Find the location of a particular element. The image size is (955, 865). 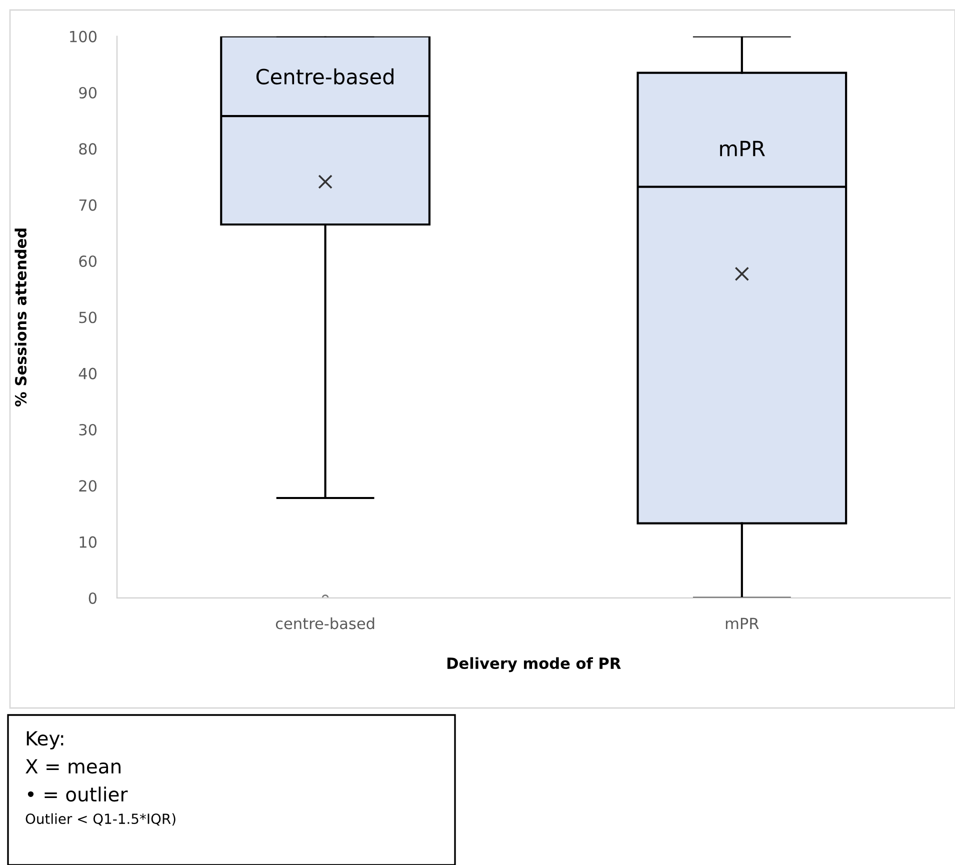

y-tick-label: 60 is located at coordinates (88, 261).